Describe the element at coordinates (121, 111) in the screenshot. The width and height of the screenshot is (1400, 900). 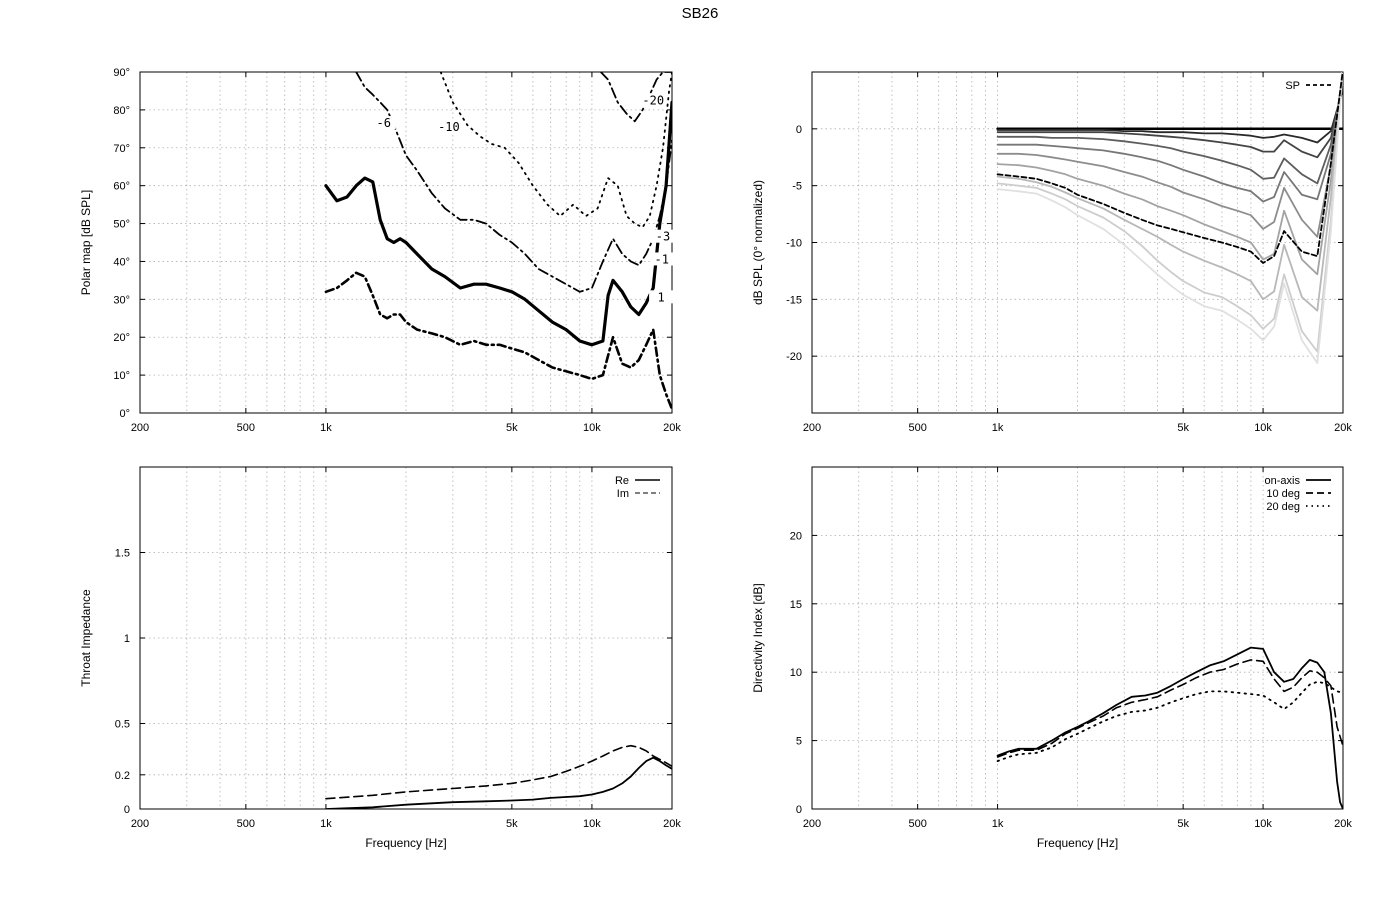
I see `y-tick-label: 80°` at that location.